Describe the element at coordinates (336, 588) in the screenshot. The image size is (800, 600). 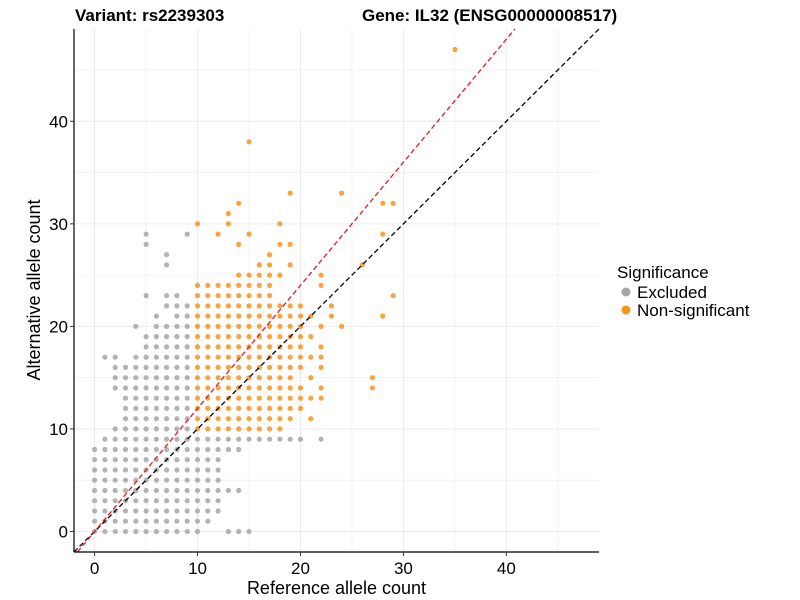
I see `x-axis-title: Reference allele count` at that location.